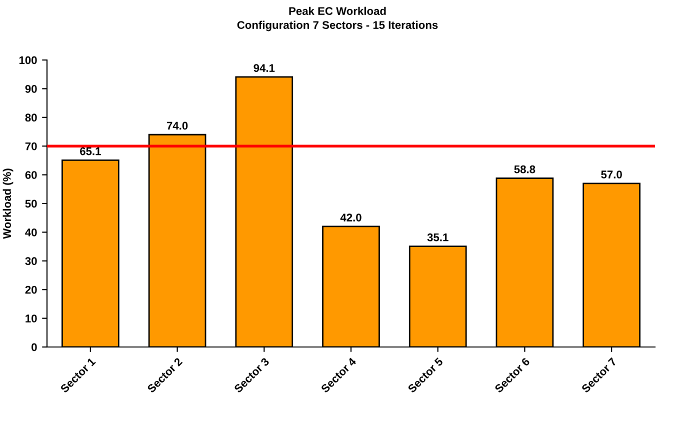 This screenshot has height=425, width=675. Describe the element at coordinates (31, 175) in the screenshot. I see `y-tick-label: 60` at that location.